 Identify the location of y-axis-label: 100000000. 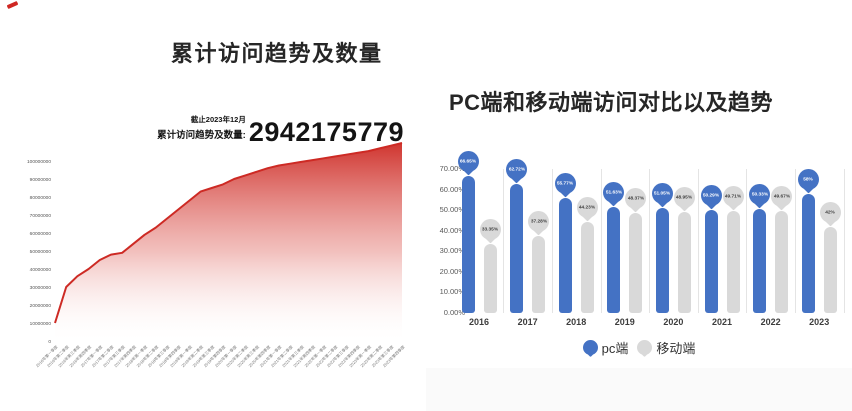
(39, 162).